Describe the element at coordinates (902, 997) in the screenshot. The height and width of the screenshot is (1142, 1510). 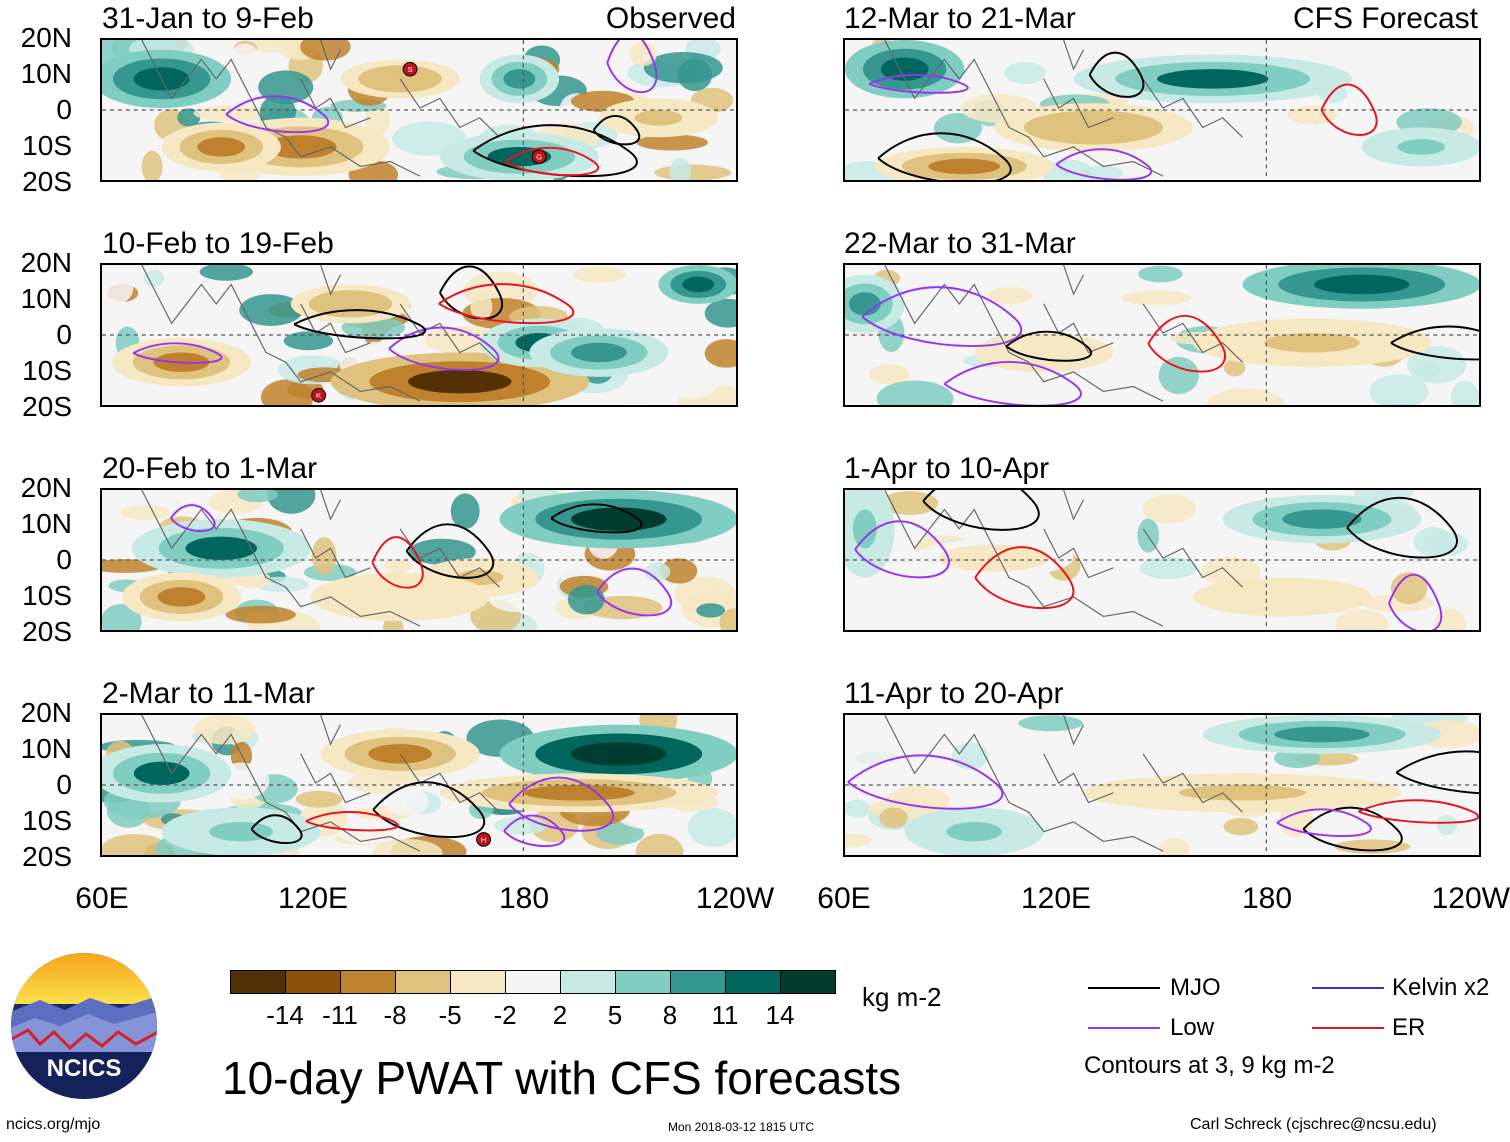
I see `units-label: kg m-2` at that location.